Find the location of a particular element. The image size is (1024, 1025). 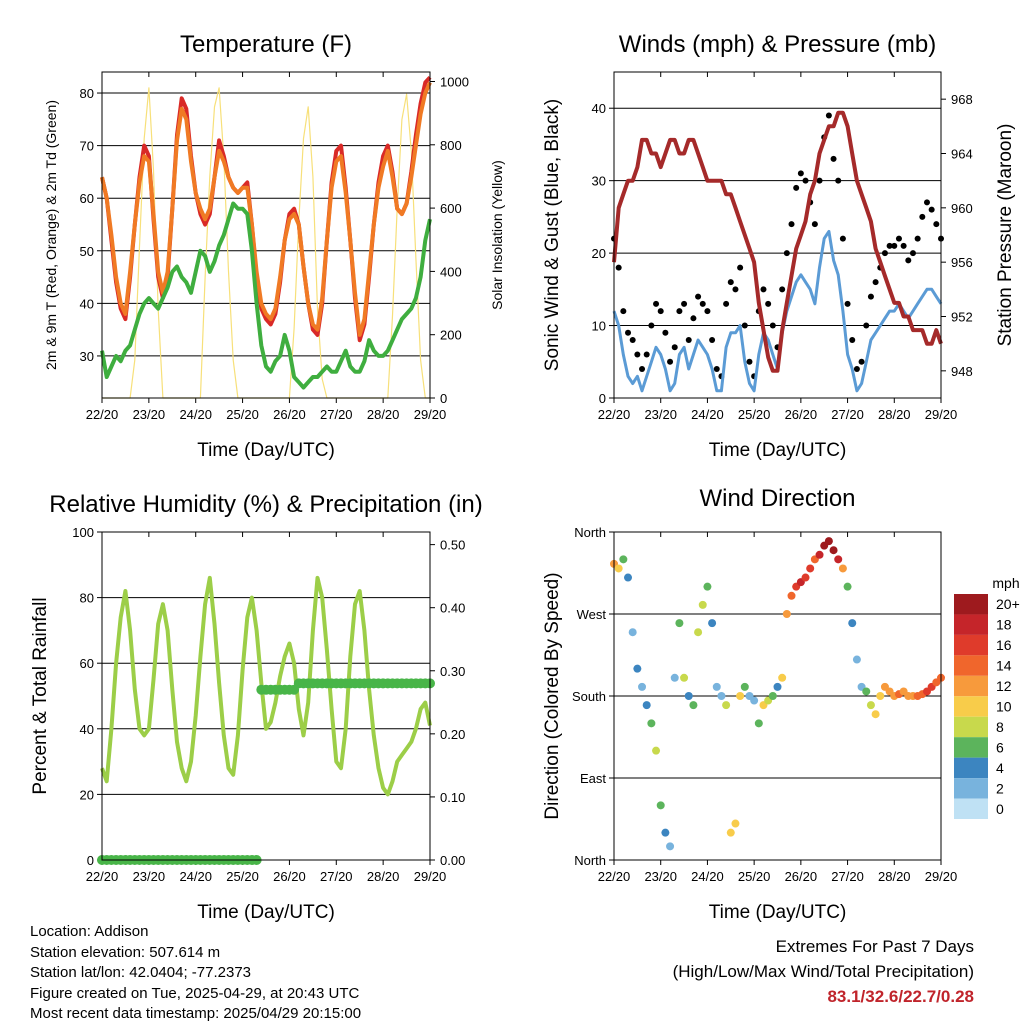

y2-tick-label: 0.30 is located at coordinates (452, 671).